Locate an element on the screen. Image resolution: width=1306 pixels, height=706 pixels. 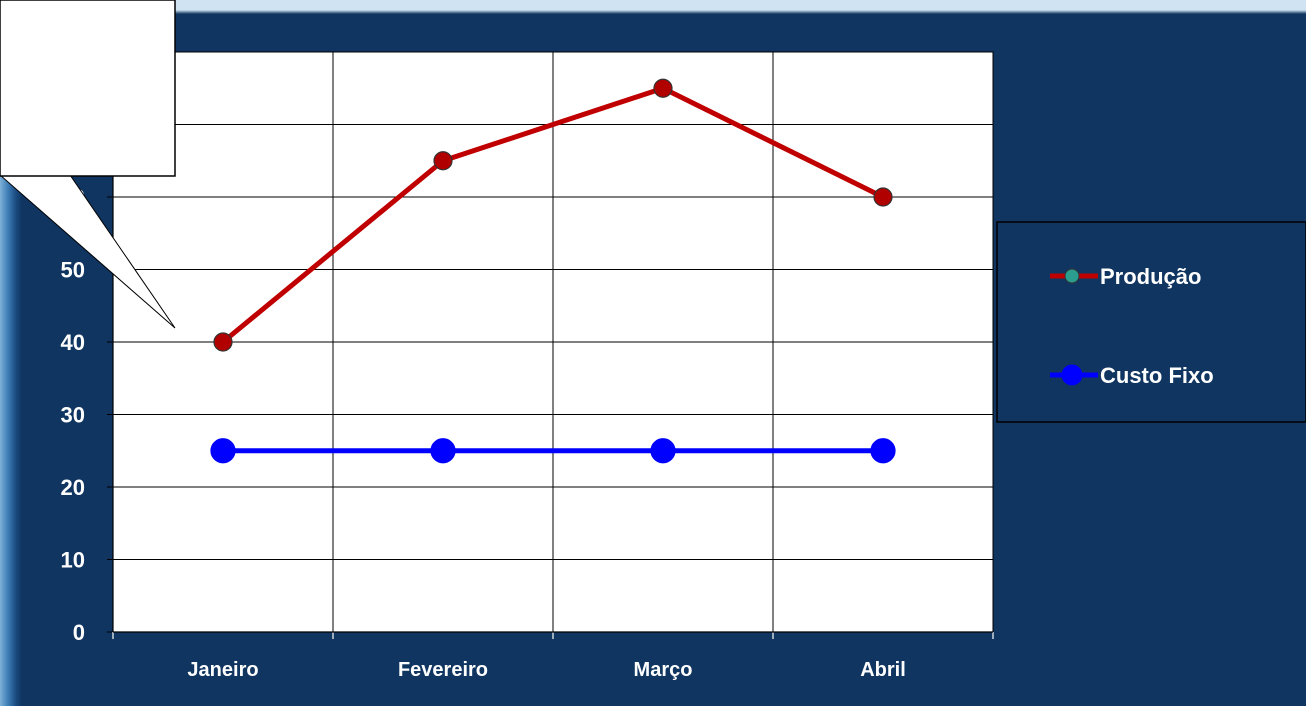
x-tick-label: Março is located at coordinates (663, 670).